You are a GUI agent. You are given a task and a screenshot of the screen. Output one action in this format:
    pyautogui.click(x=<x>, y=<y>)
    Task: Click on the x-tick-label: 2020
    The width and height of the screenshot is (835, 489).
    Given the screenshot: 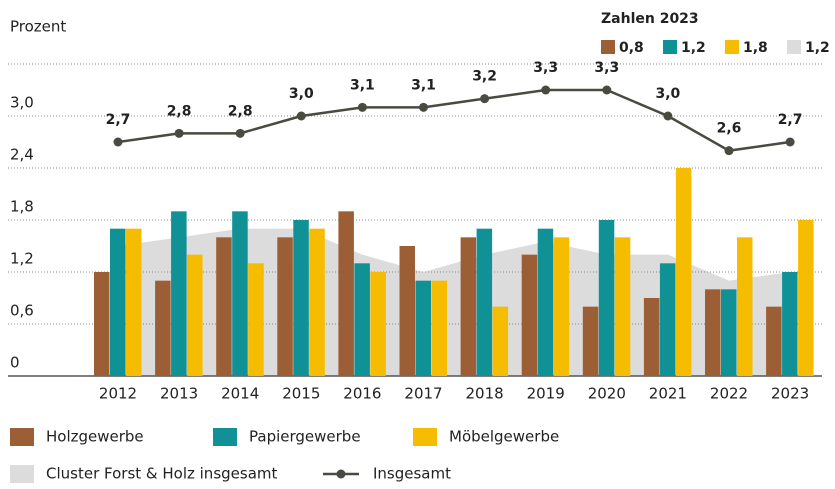 What is the action you would take?
    pyautogui.click(x=607, y=394)
    